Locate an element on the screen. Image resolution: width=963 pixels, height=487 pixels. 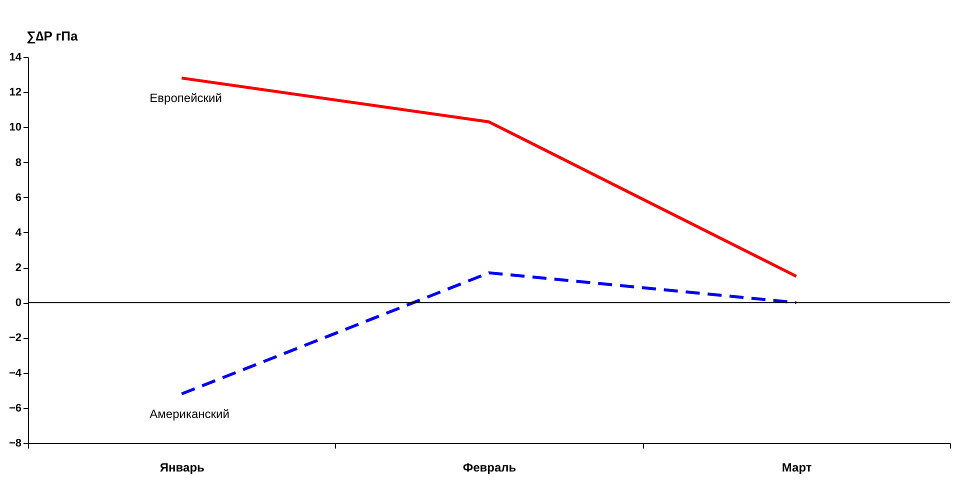
y-tick-label: −2 is located at coordinates (15, 338).